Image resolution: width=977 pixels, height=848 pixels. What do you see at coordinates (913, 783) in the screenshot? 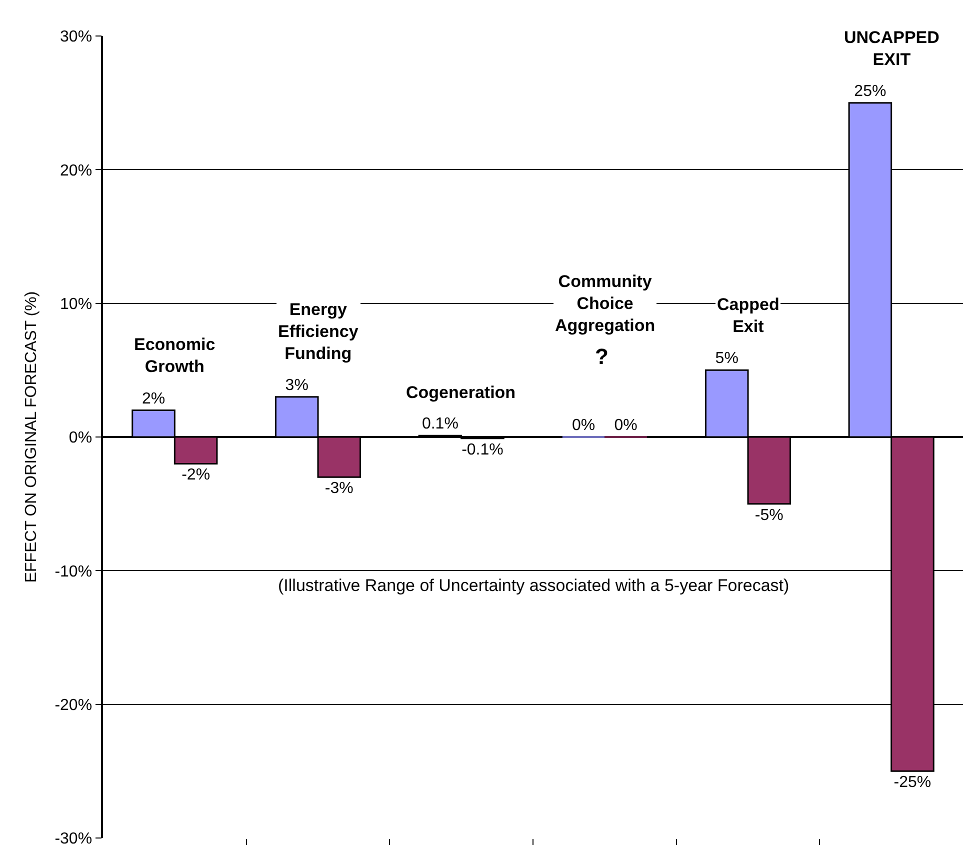
I see `data-label: -25%` at bounding box center [913, 783].